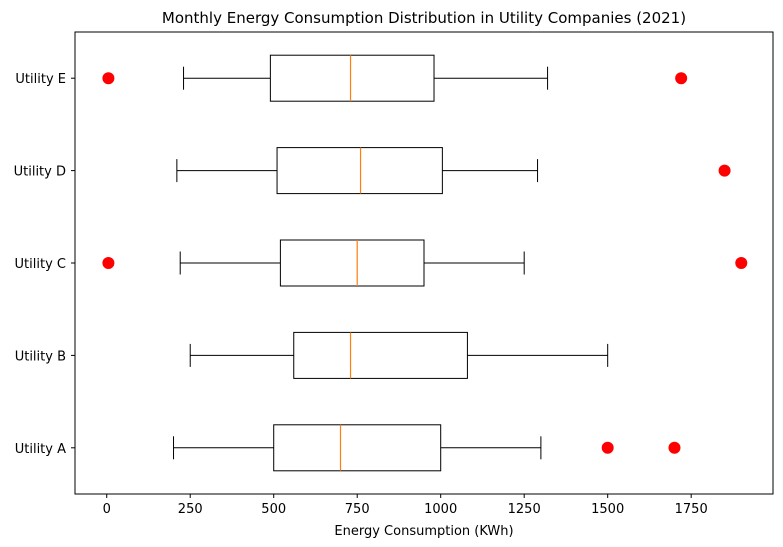  I want to click on y-tick-label: Utility C, so click(40, 264).